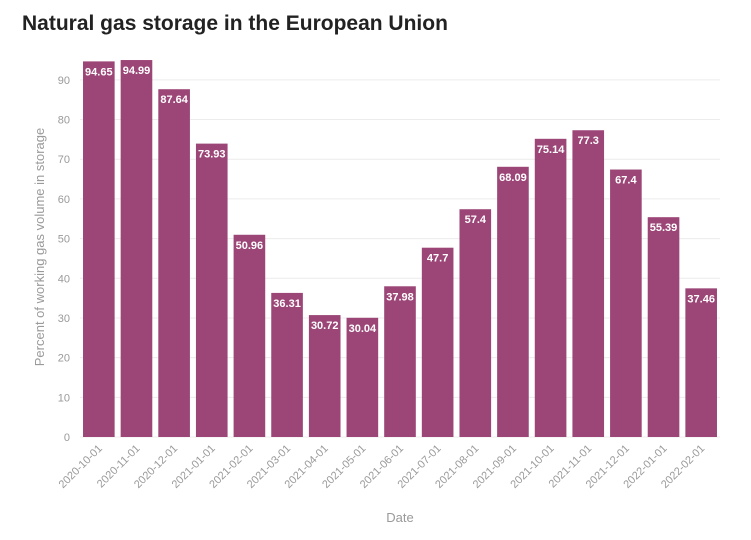 This screenshot has height=540, width=751. Describe the element at coordinates (174, 100) in the screenshot. I see `data-label: 87.64` at that location.